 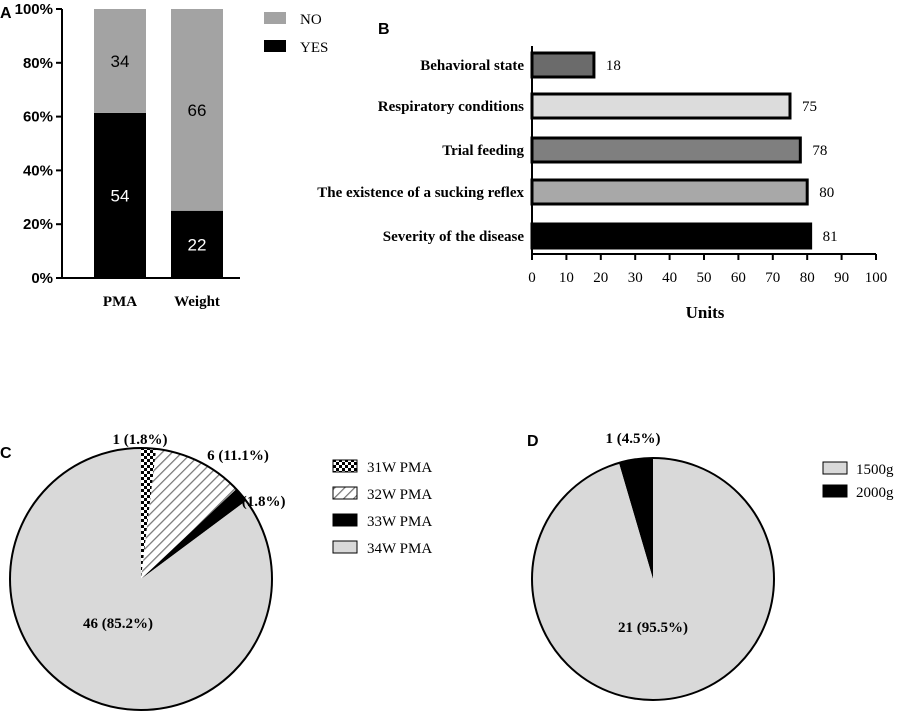 What do you see at coordinates (669, 278) in the screenshot?
I see `x-tick-label: 40` at bounding box center [669, 278].